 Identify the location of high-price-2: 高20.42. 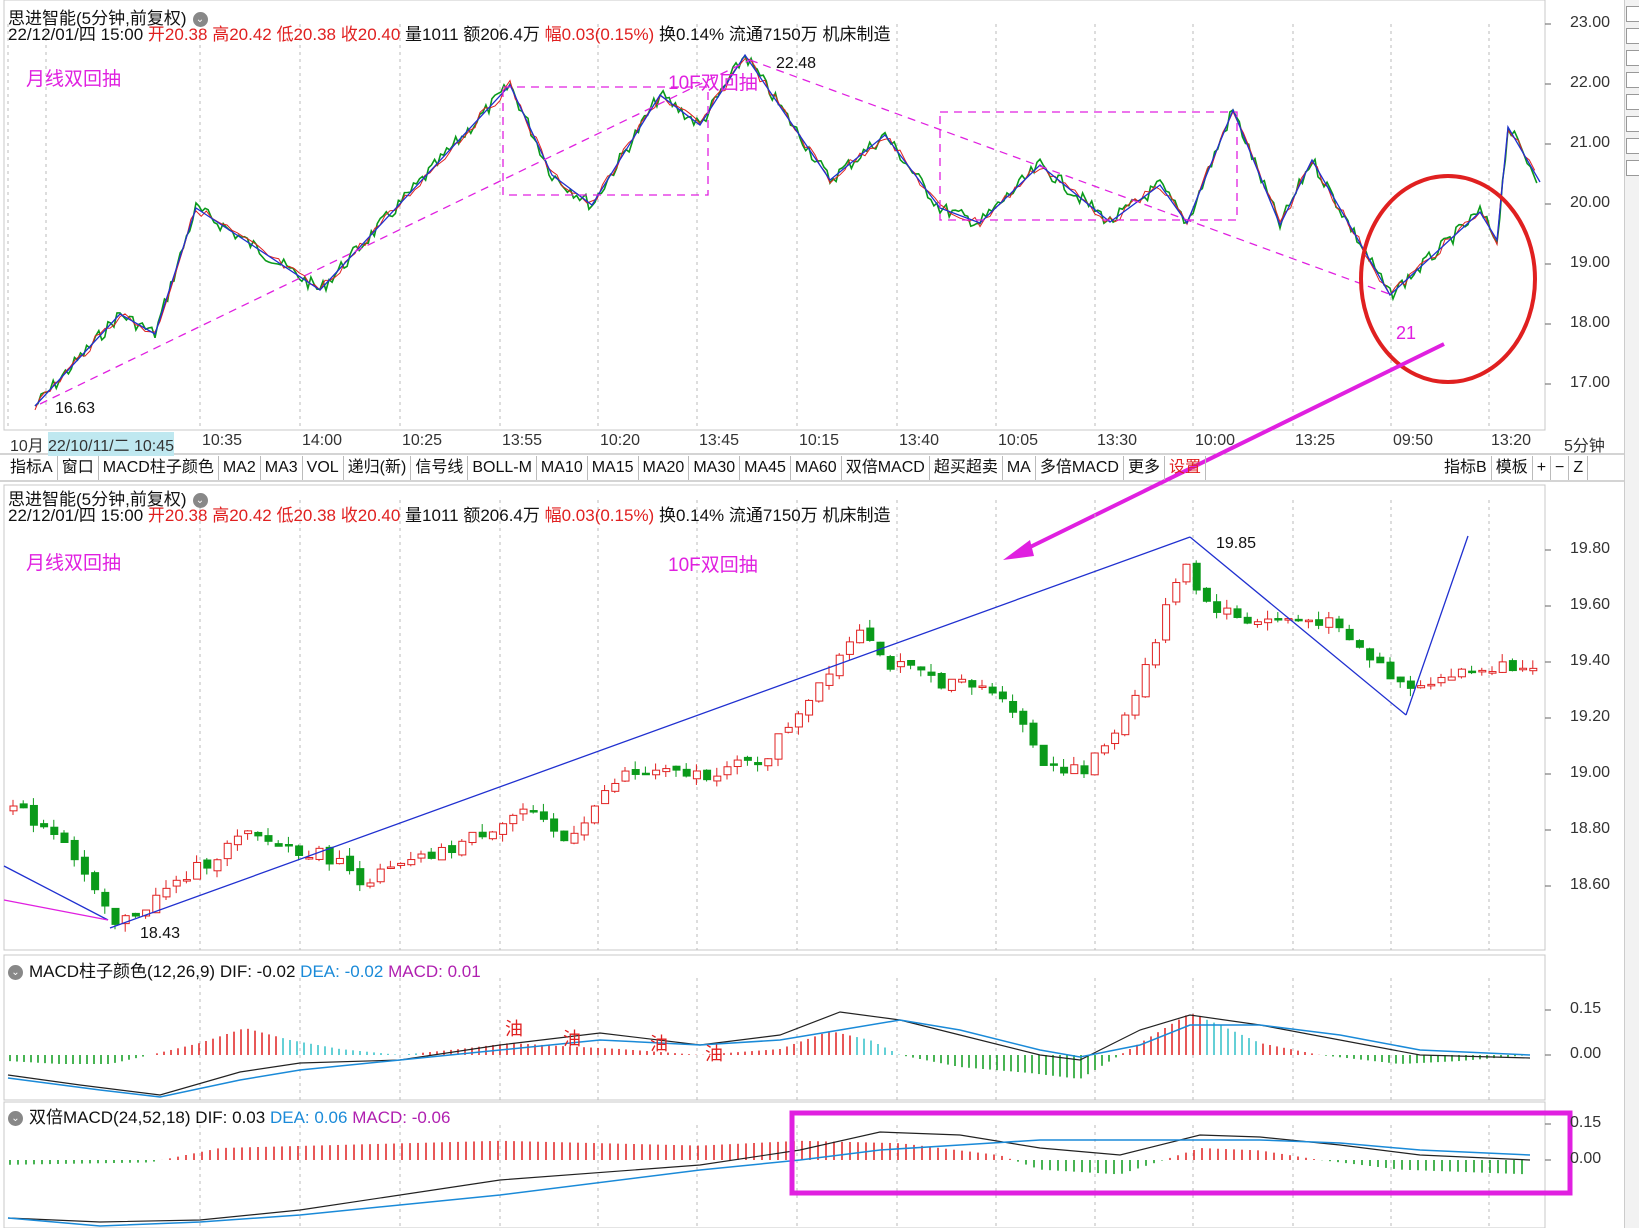
(242, 515).